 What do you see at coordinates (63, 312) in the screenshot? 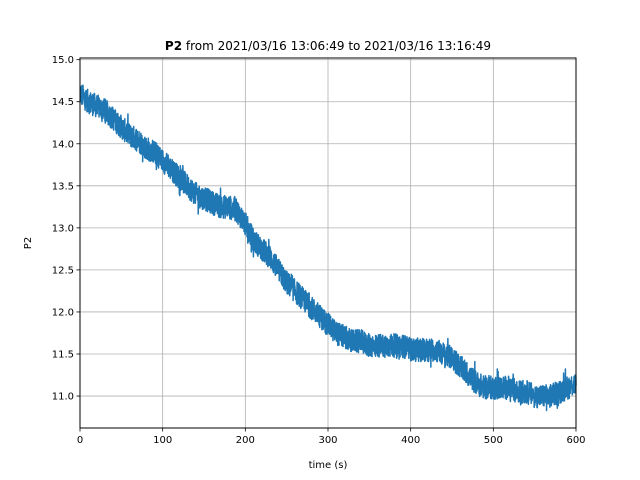
I see `y-tick-label: 12.0` at bounding box center [63, 312].